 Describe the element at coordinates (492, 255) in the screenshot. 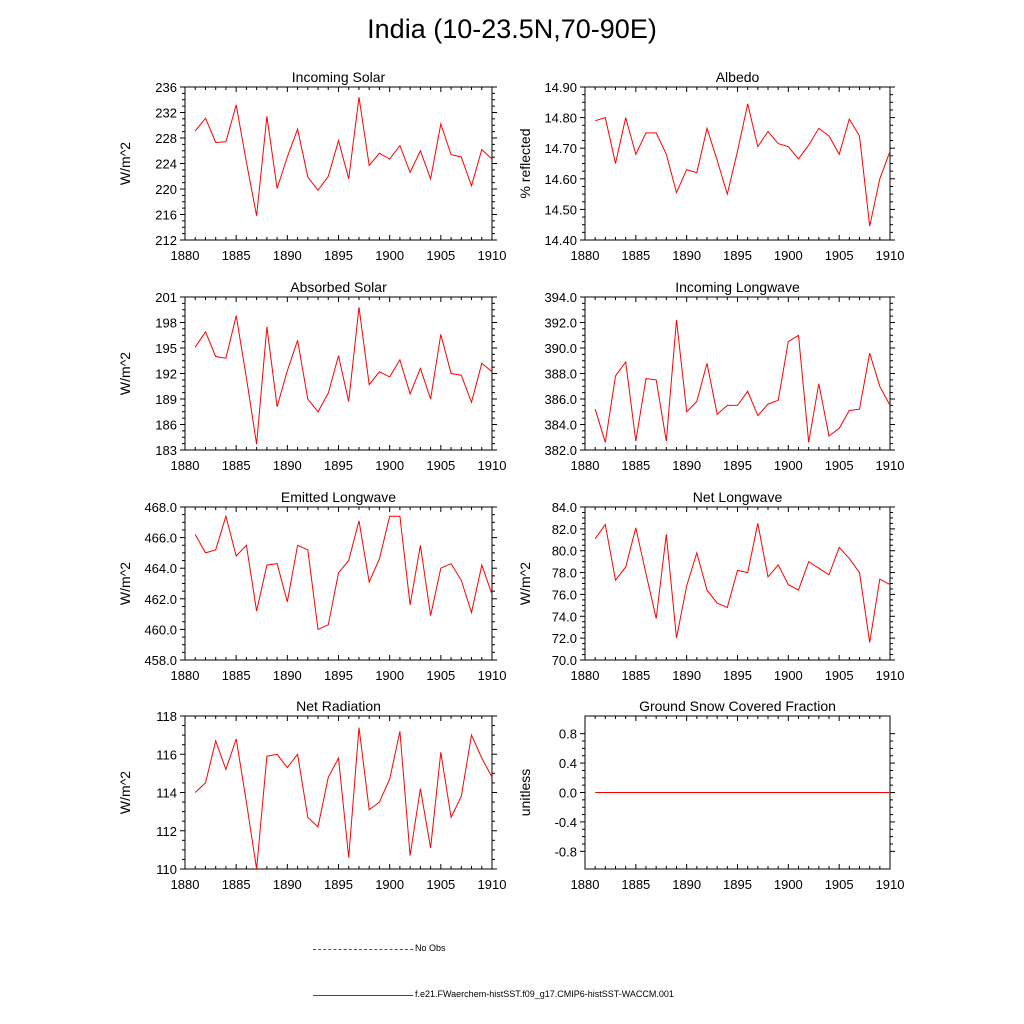

I see `panel-1-xtick-label: 1910` at that location.